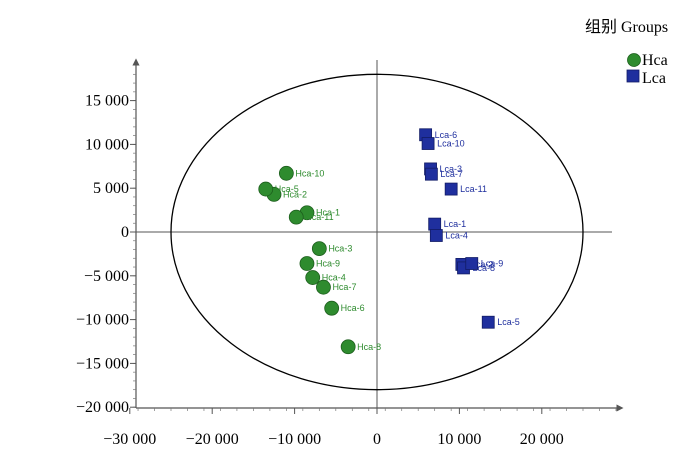  I want to click on point-label-hca-6: Hca-6, so click(353, 308).